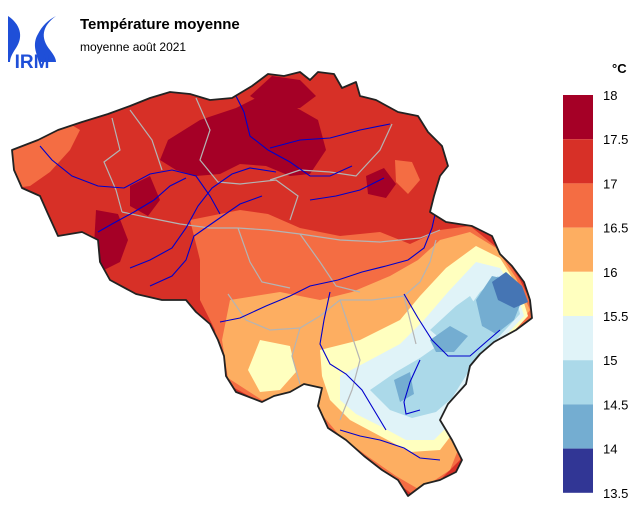 The height and width of the screenshot is (507, 640). I want to click on legend-tick-label: 16, so click(610, 272).